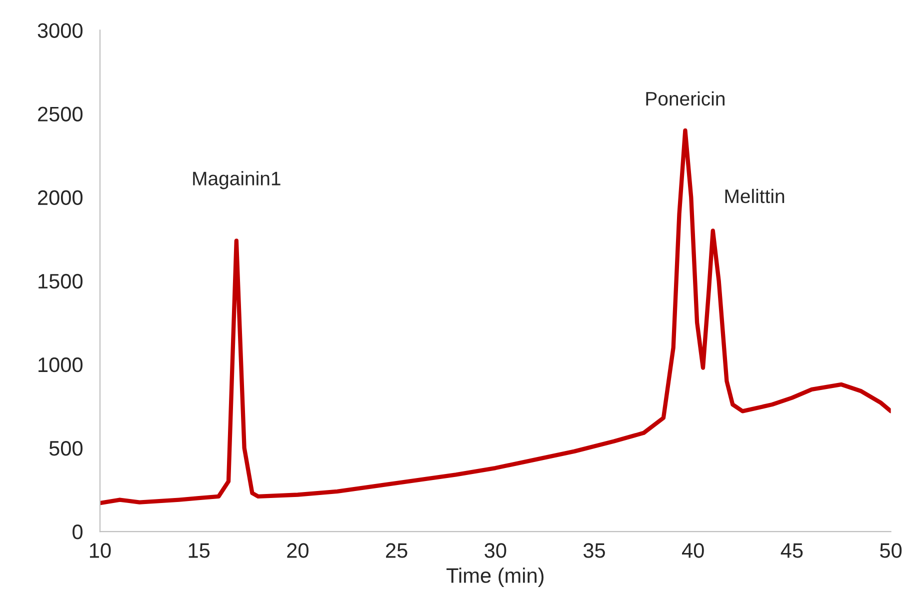 The image size is (909, 604). What do you see at coordinates (495, 578) in the screenshot?
I see `x-axis-title: Time (min)` at bounding box center [495, 578].